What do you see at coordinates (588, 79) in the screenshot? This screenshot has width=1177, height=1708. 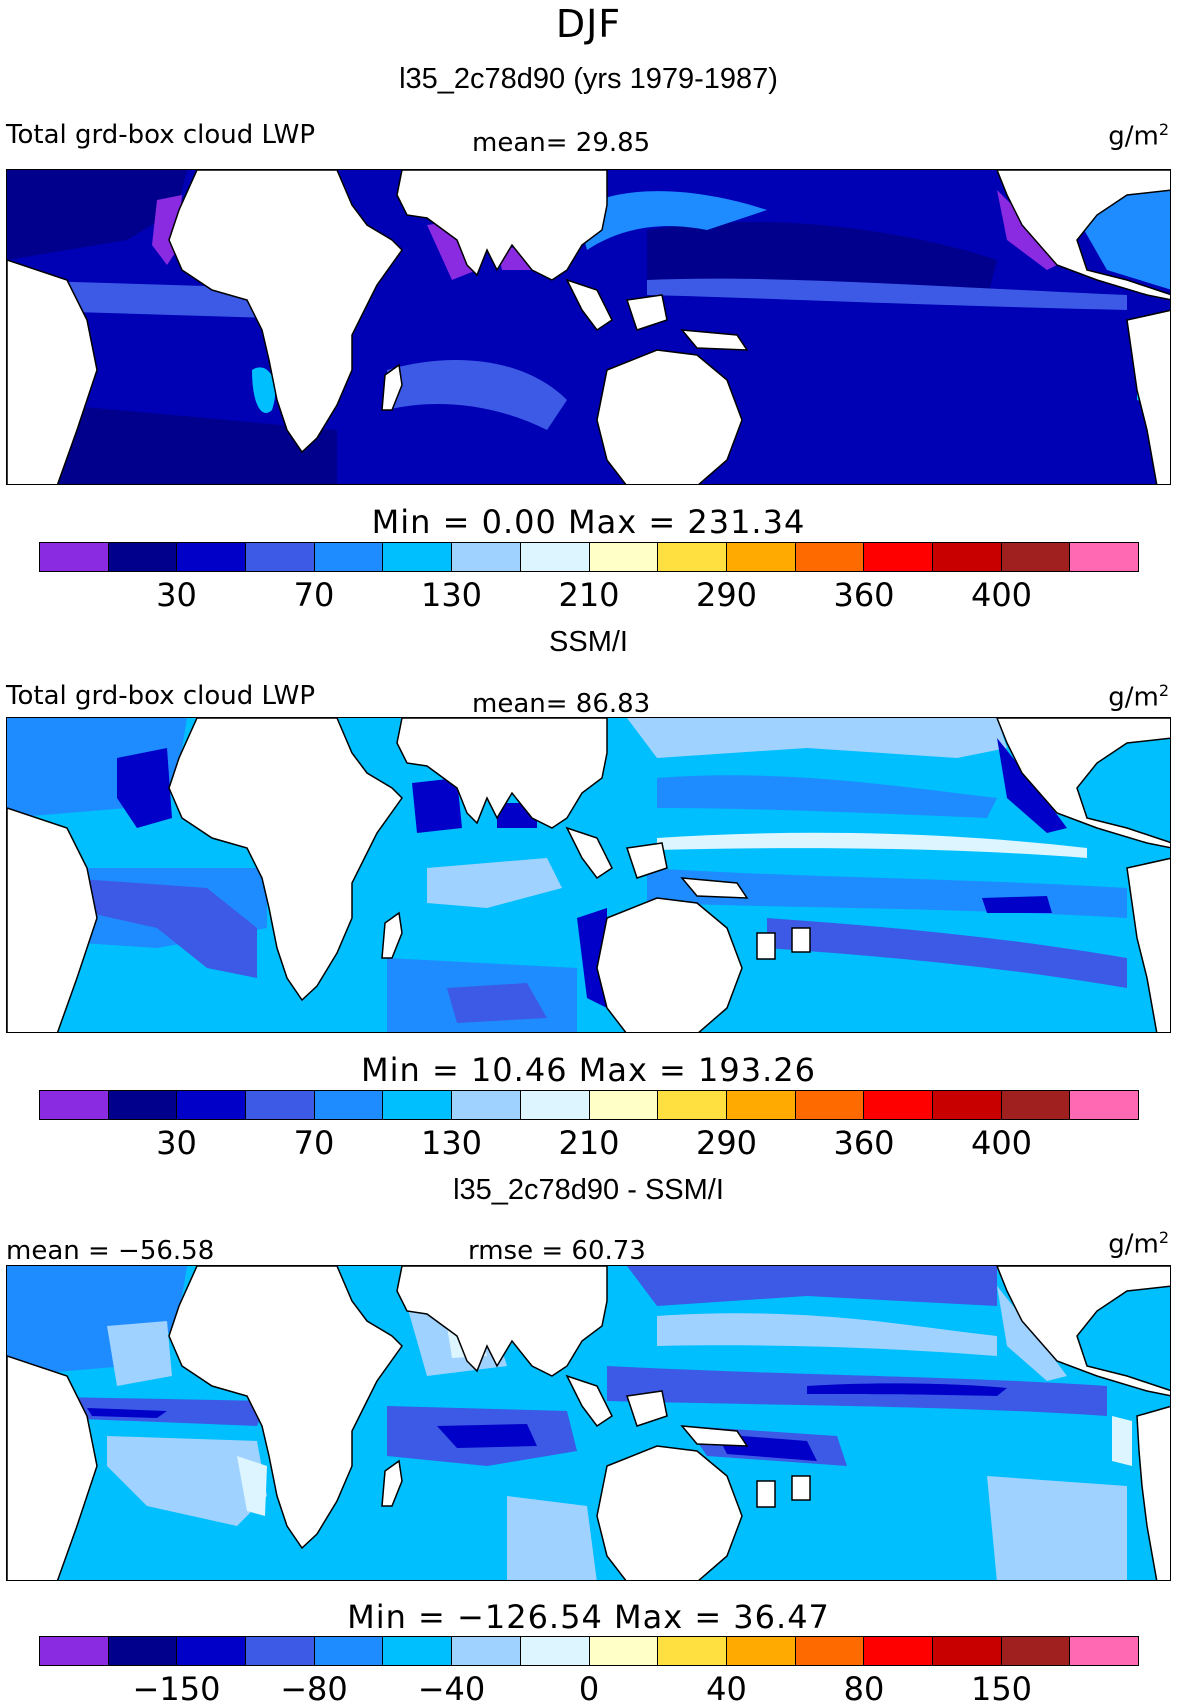 I see `panel-title: l35_2c78d90 (yrs 1979-1987)` at bounding box center [588, 79].